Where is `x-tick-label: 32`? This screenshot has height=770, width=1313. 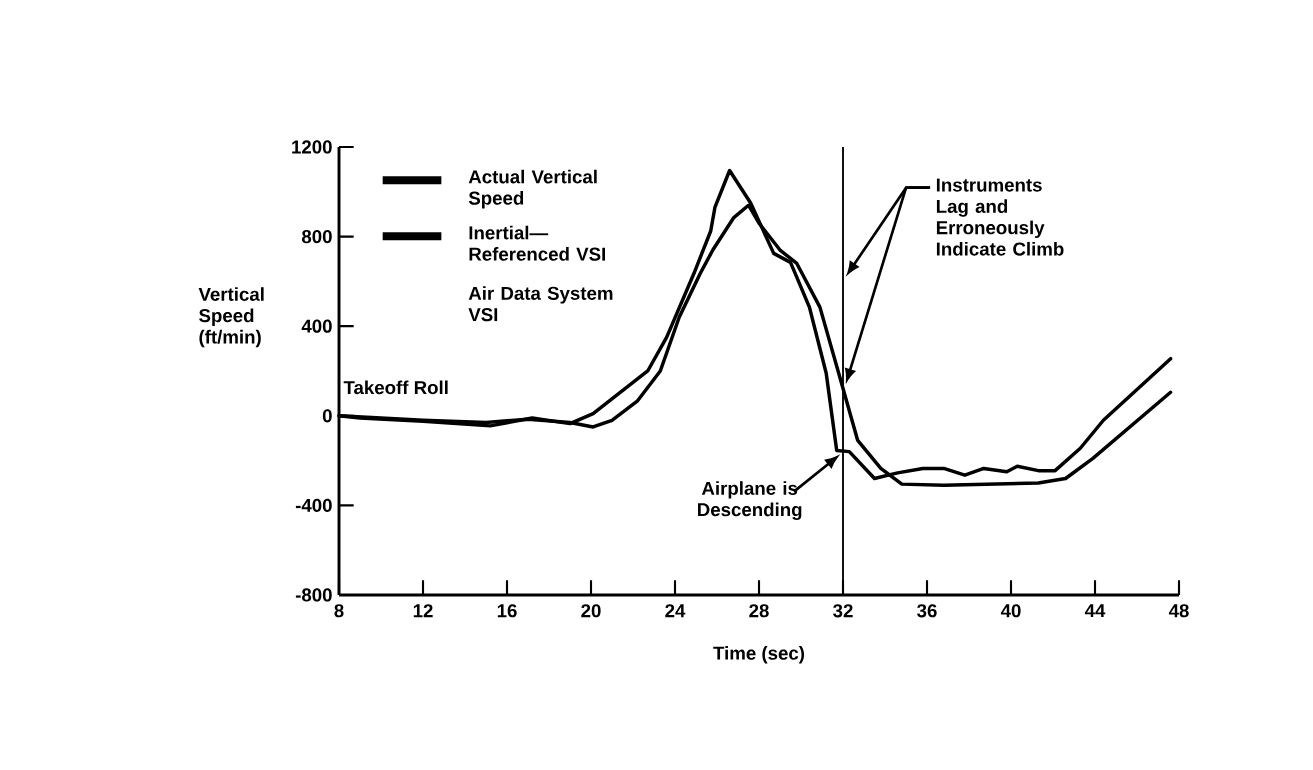
x-tick-label: 32 is located at coordinates (843, 611).